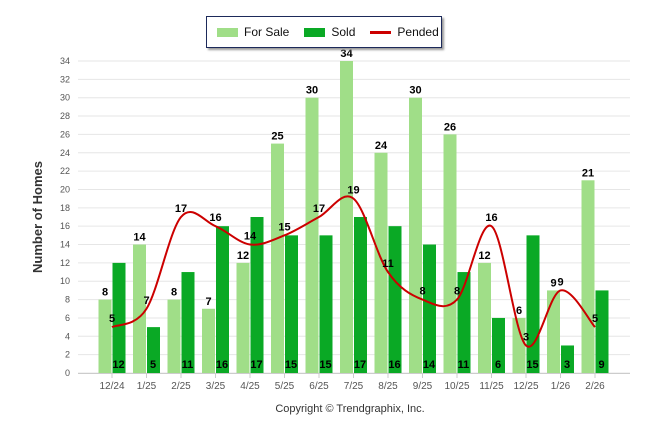  I want to click on label-for-sale: 7, so click(208, 302).